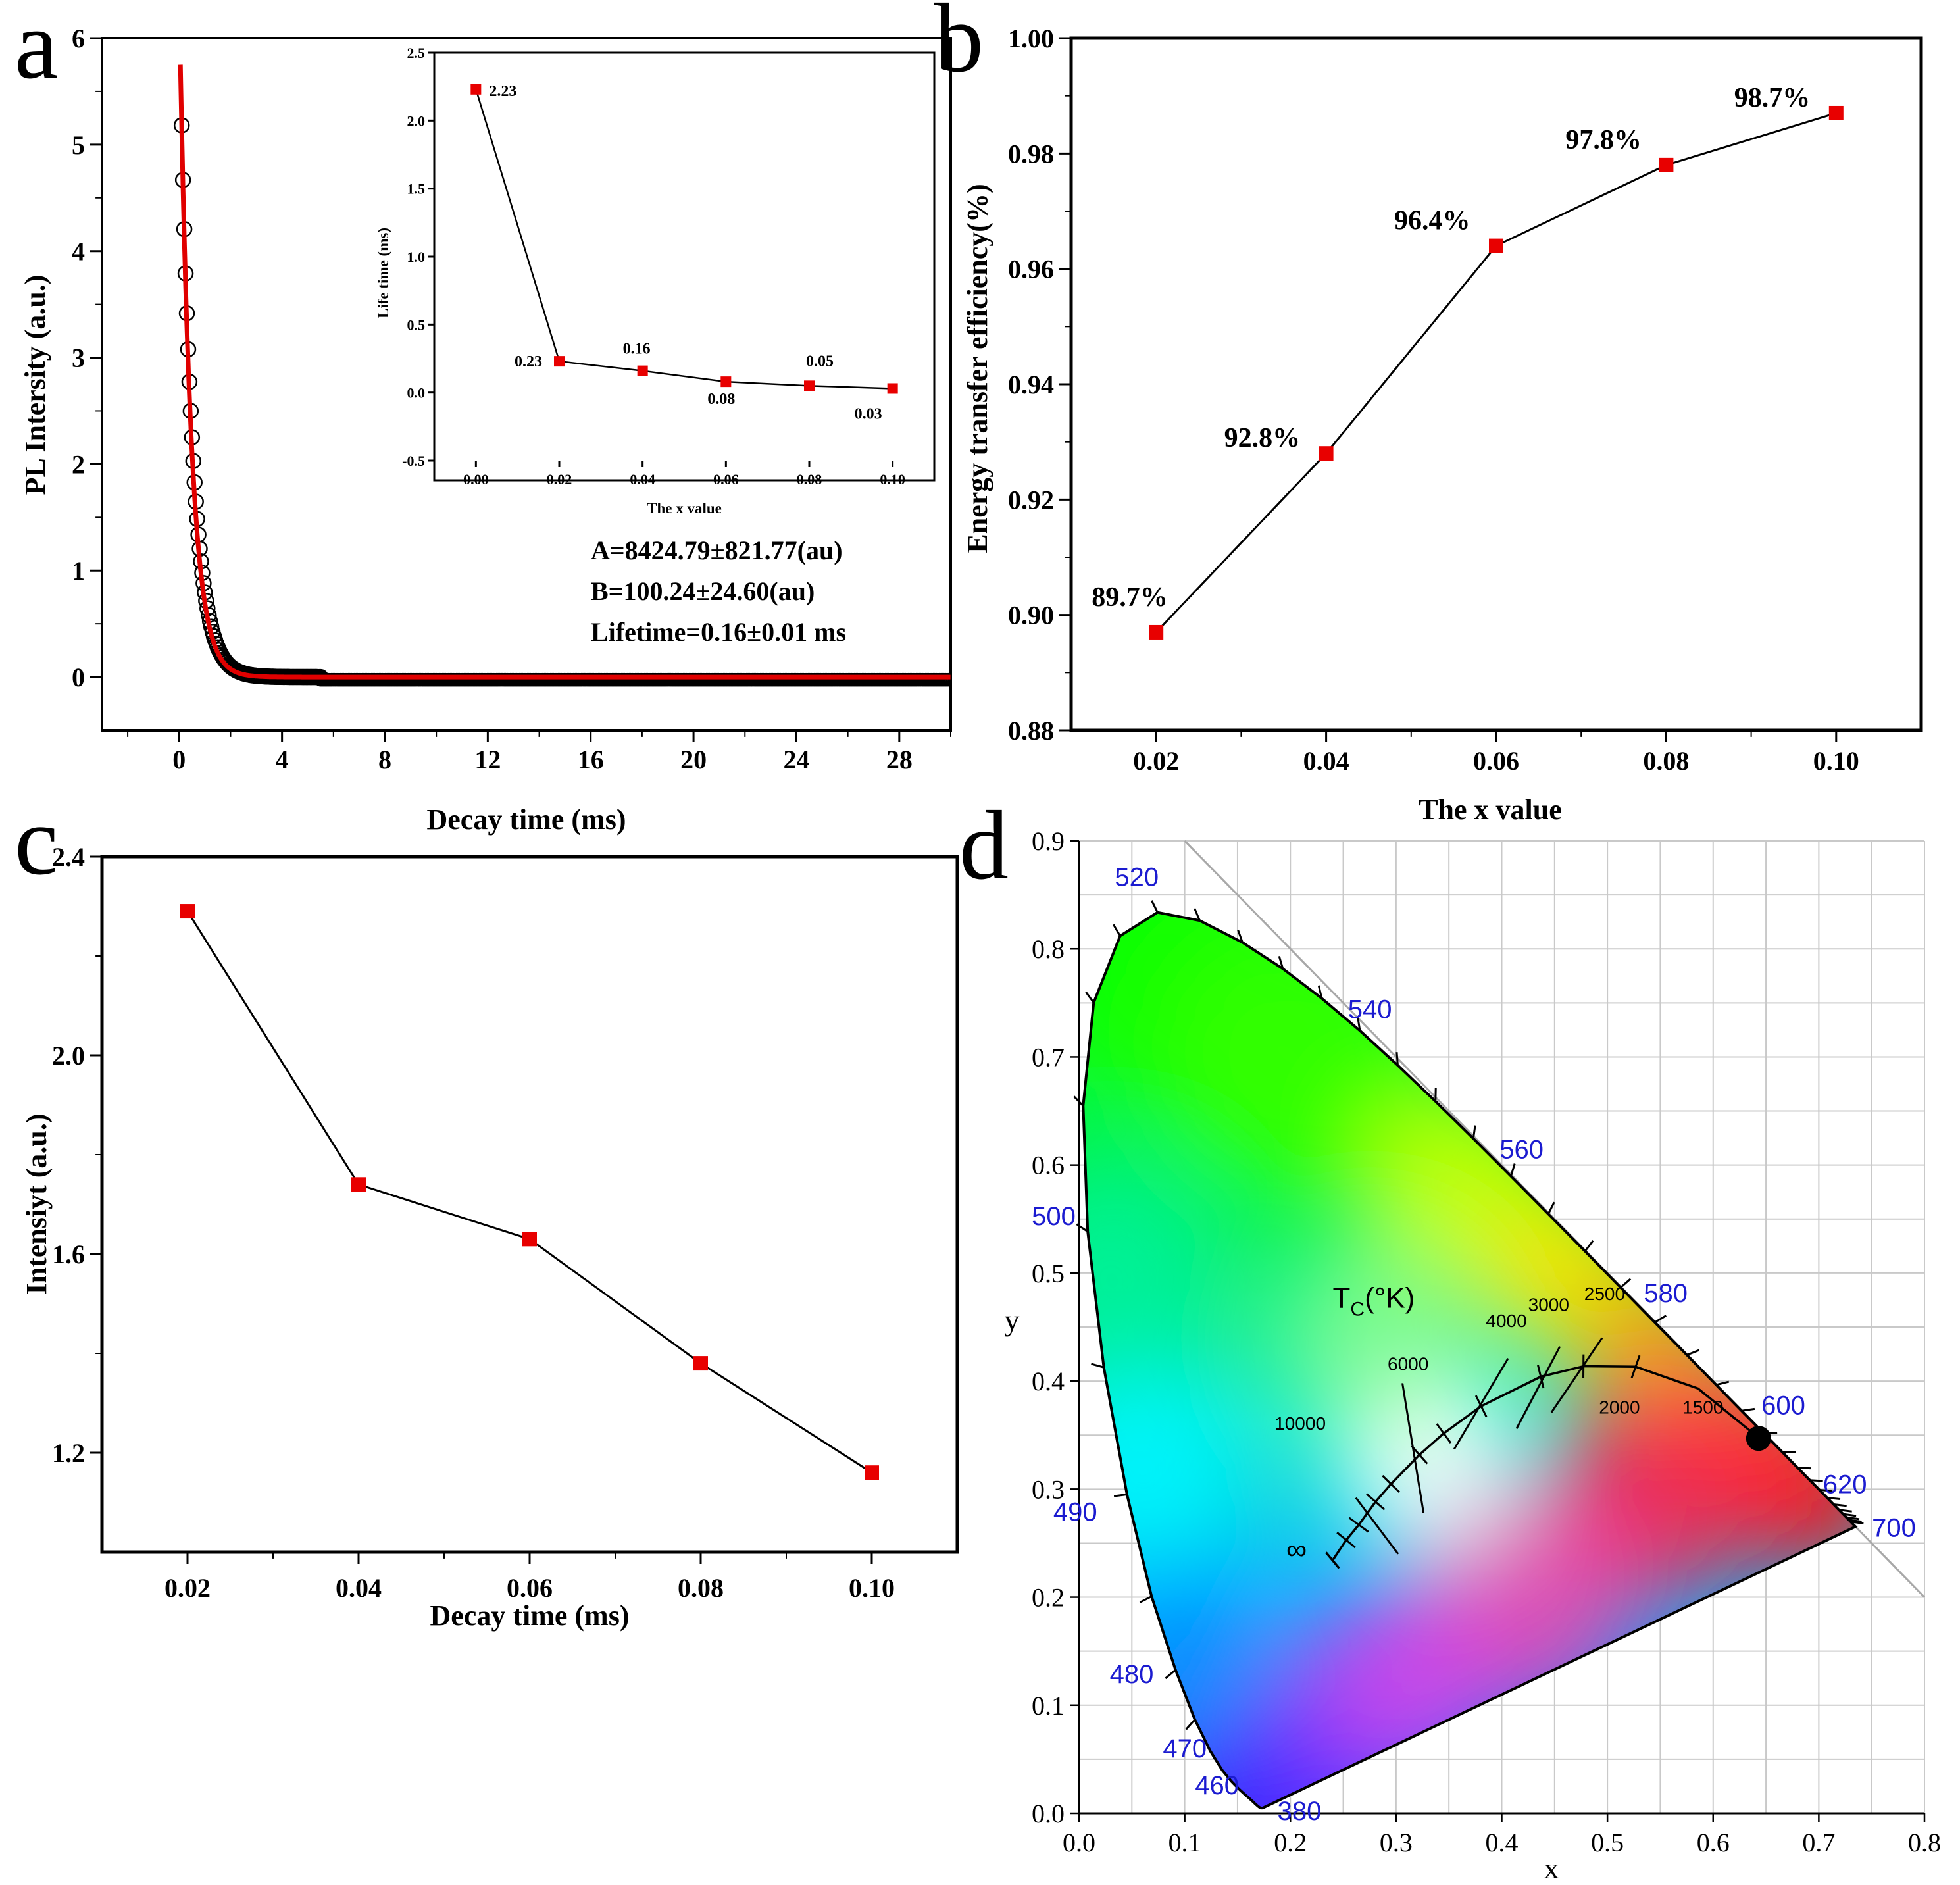 The width and height of the screenshot is (1960, 1885). Describe the element at coordinates (383, 273) in the screenshot. I see `inset-y-axis-title: Life time (ms)` at that location.